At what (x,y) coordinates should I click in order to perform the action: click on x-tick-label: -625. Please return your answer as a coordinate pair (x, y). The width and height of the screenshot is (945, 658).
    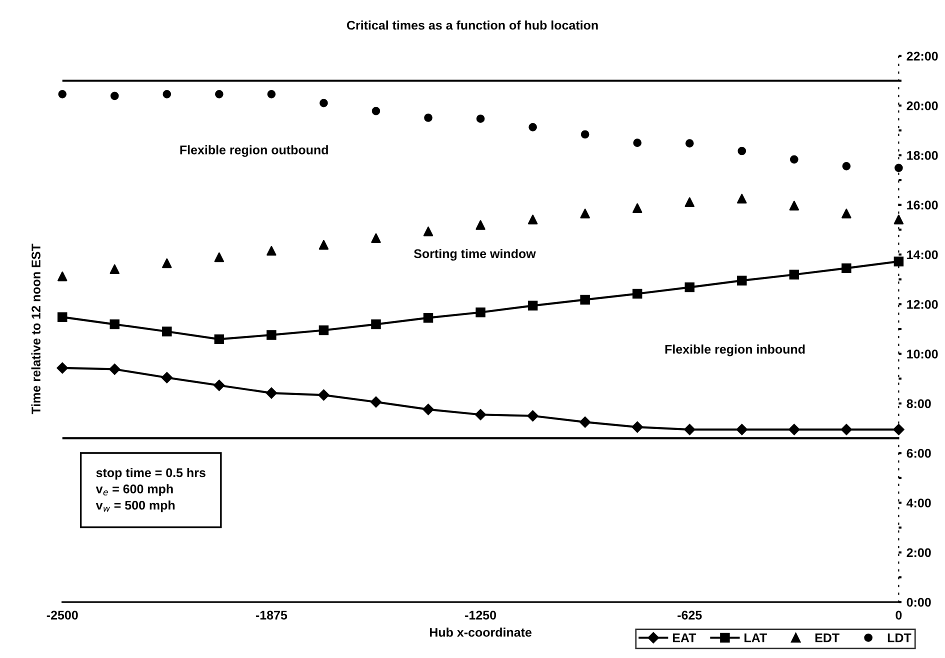
    Looking at the image, I should click on (690, 615).